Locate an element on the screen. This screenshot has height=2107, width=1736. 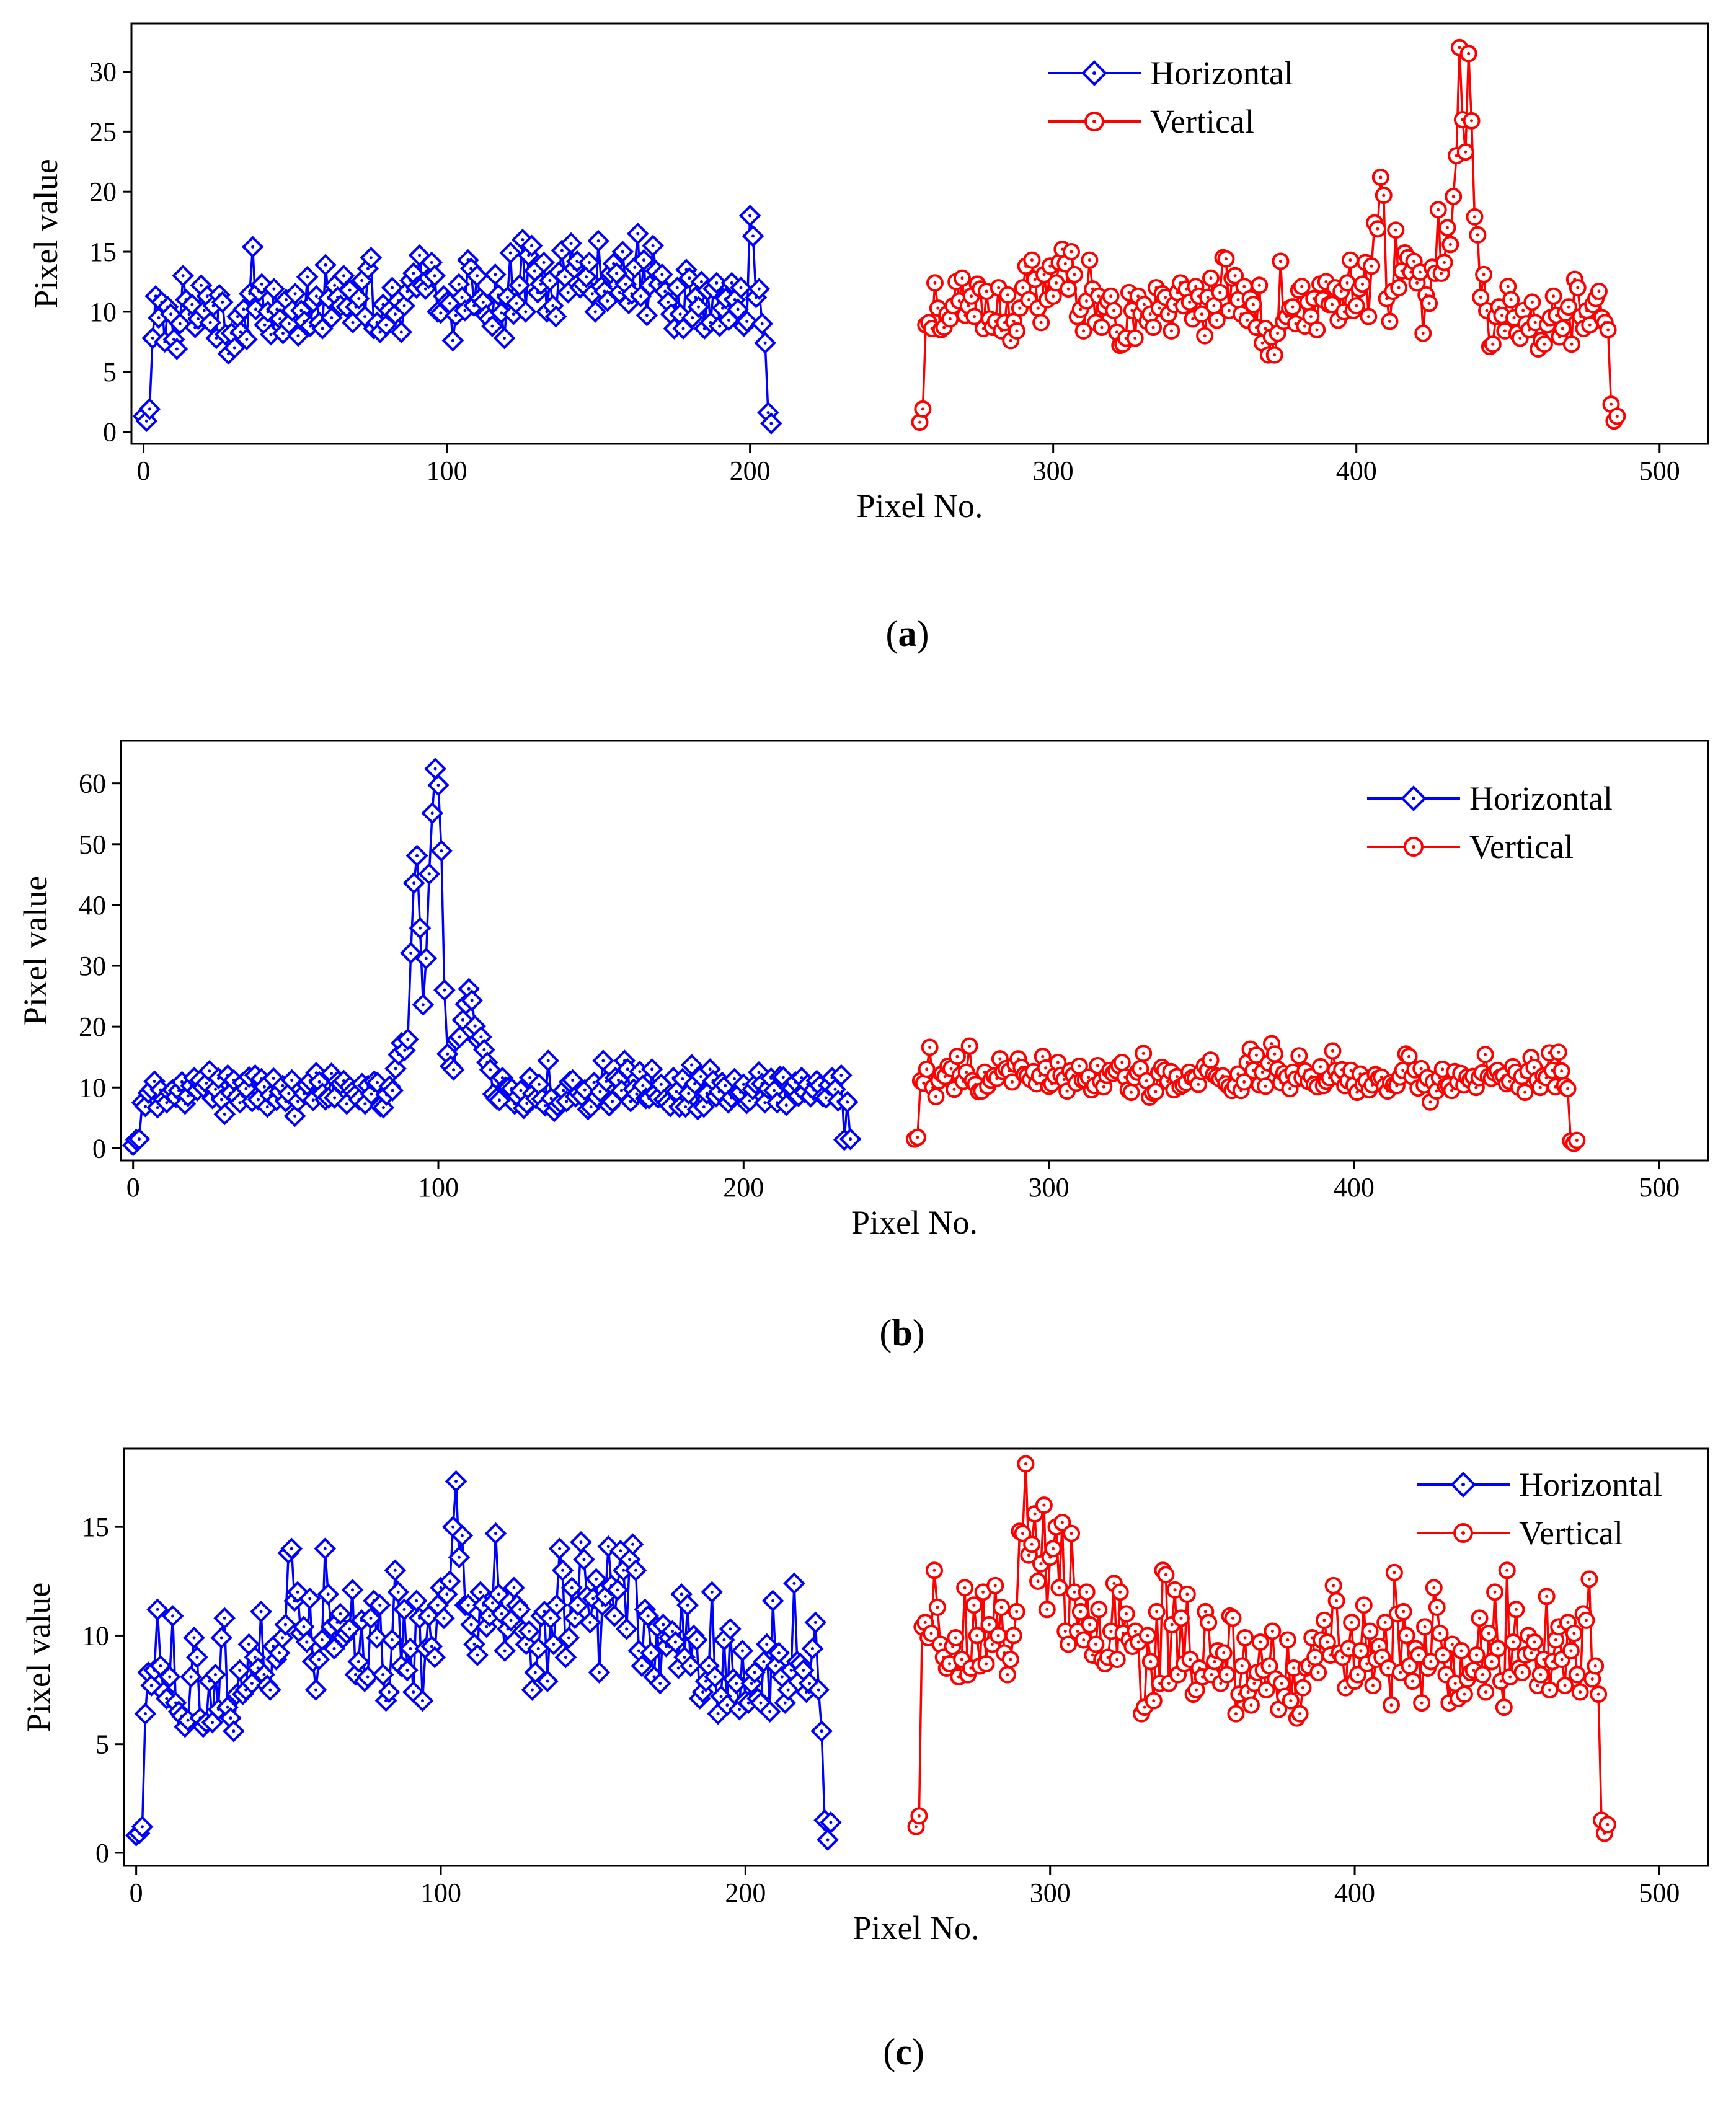
y-tick-label: 20 is located at coordinates (103, 192).